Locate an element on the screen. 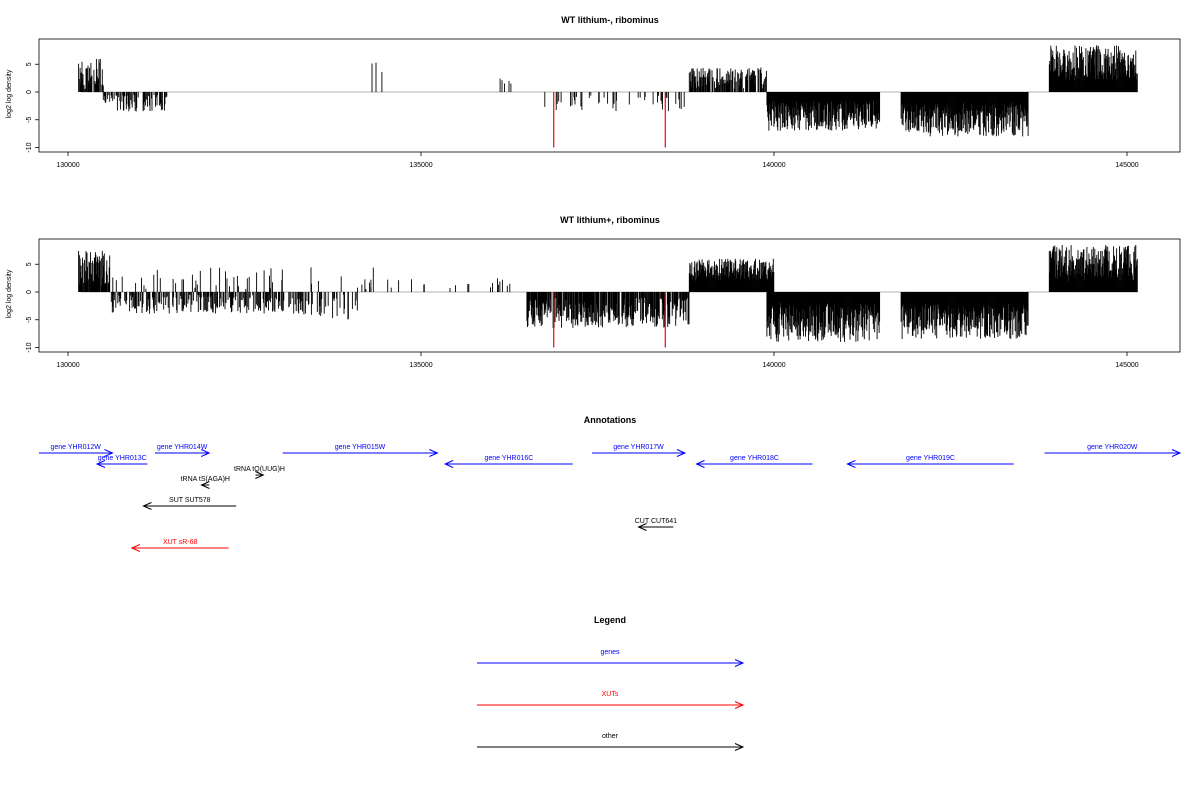  annotation-feature: gene YHR014W is located at coordinates (183, 450).